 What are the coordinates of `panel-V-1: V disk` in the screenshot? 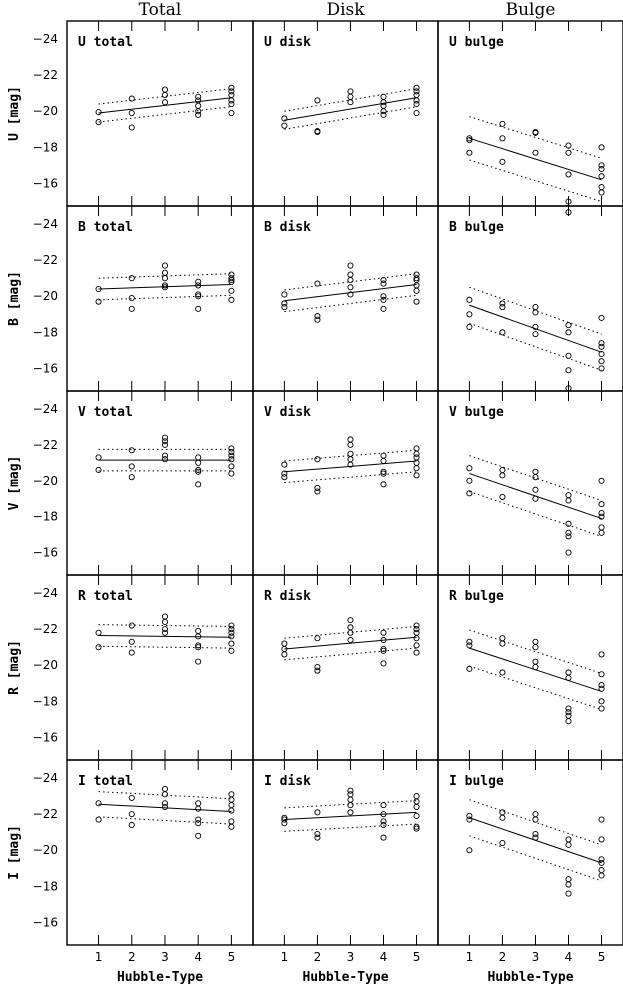 It's located at (345, 483).